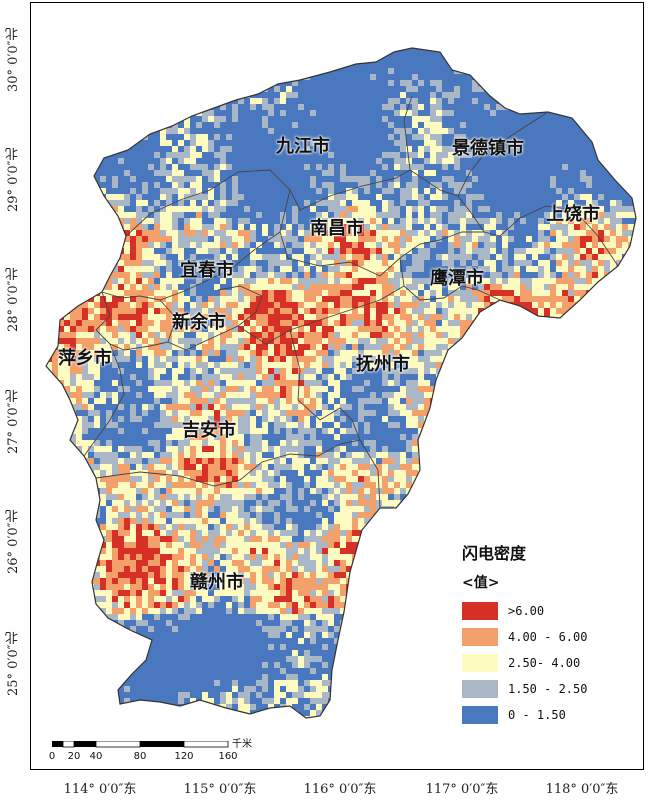  I want to click on scale-tick: 0, so click(52, 756).